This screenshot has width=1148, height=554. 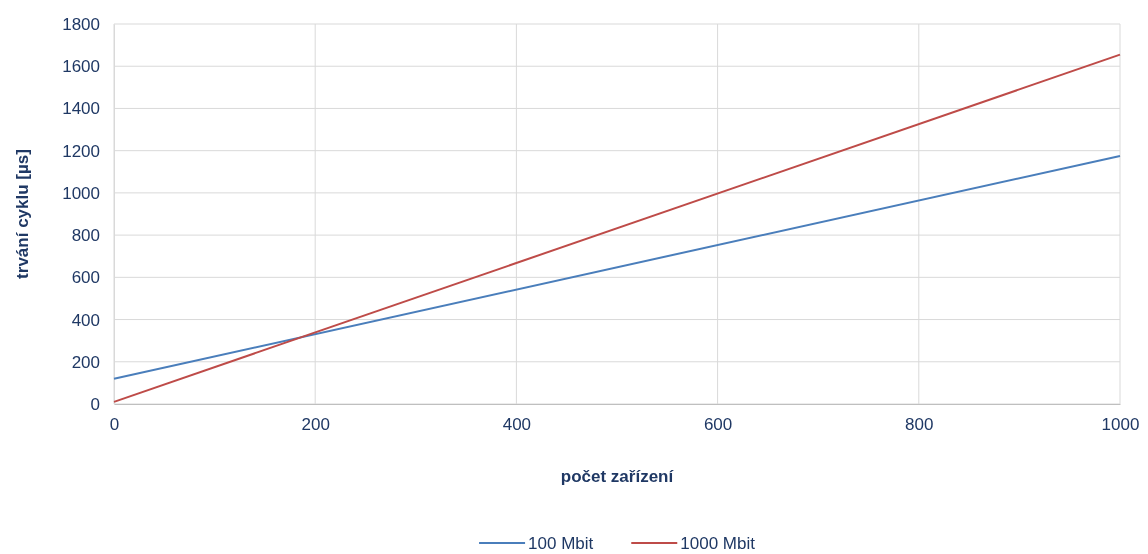 I want to click on y-tick-label: 800, so click(x=85, y=236).